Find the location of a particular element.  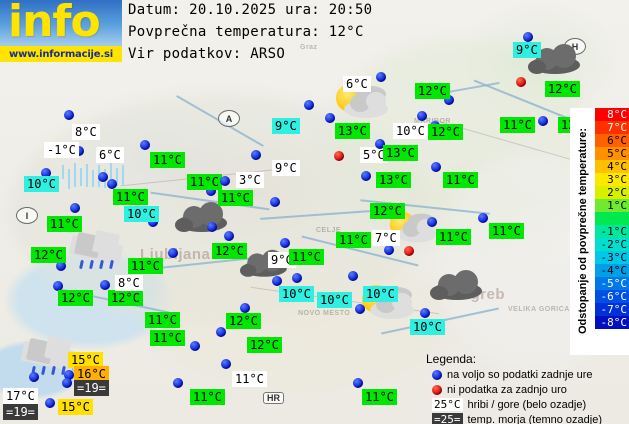

legend-chip: =25= is located at coordinates (447, 418).